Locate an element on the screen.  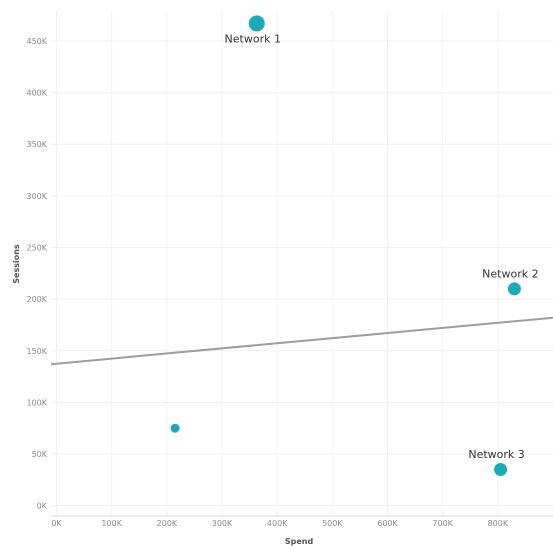
y-tick-label: 100K is located at coordinates (36, 402).